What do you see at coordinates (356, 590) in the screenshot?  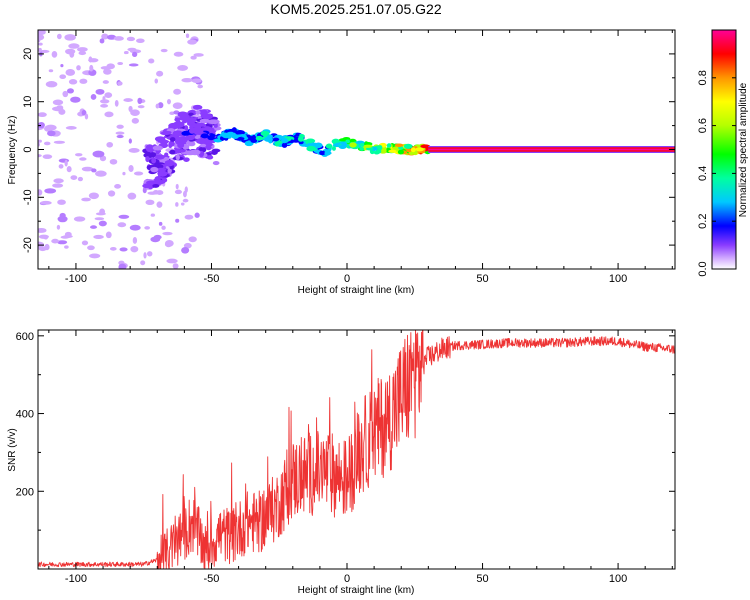 I see `snr-x-axis-label: Height of straight line (km)` at bounding box center [356, 590].